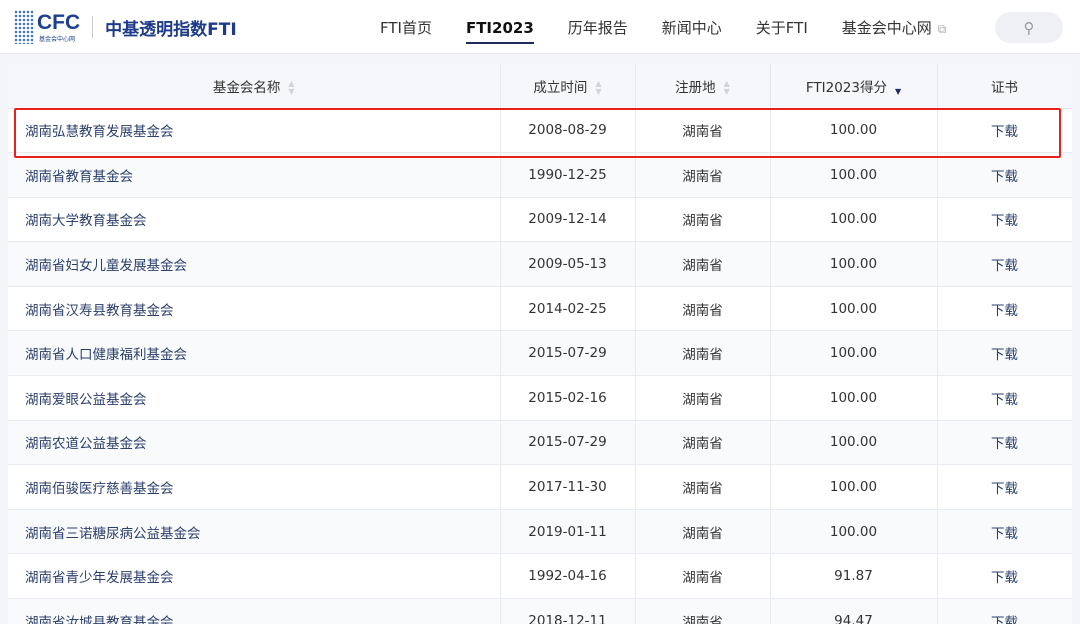  What do you see at coordinates (24, 27) in the screenshot?
I see `logo-dots-icon` at bounding box center [24, 27].